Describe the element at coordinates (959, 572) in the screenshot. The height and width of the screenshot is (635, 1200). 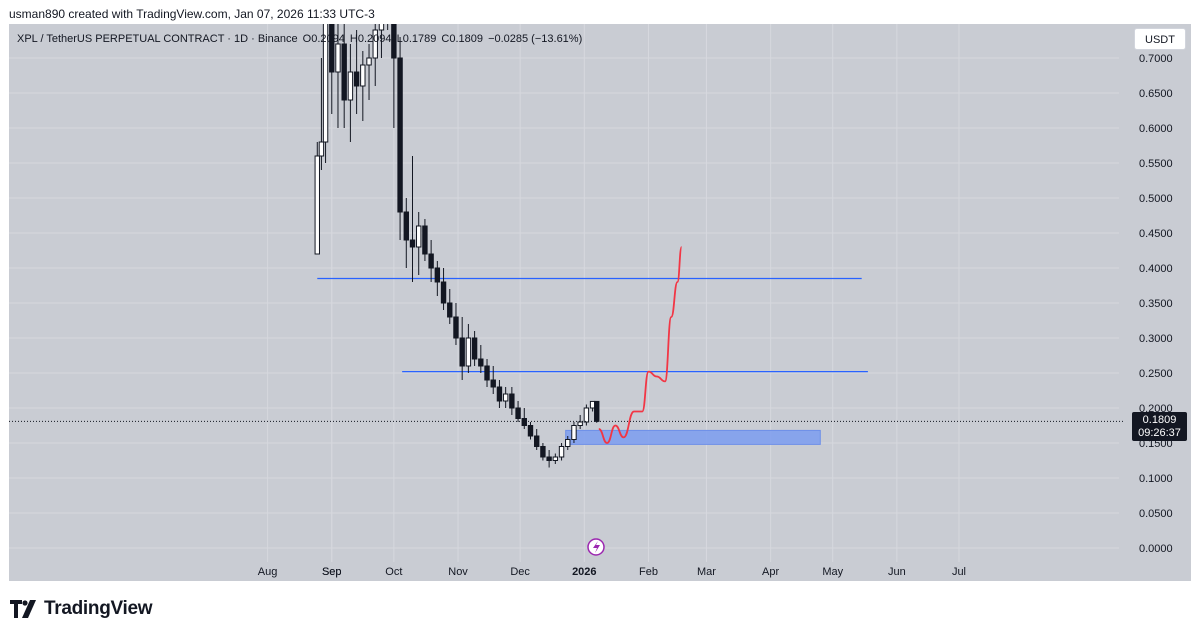
I see `x-tick-label: Jul` at that location.